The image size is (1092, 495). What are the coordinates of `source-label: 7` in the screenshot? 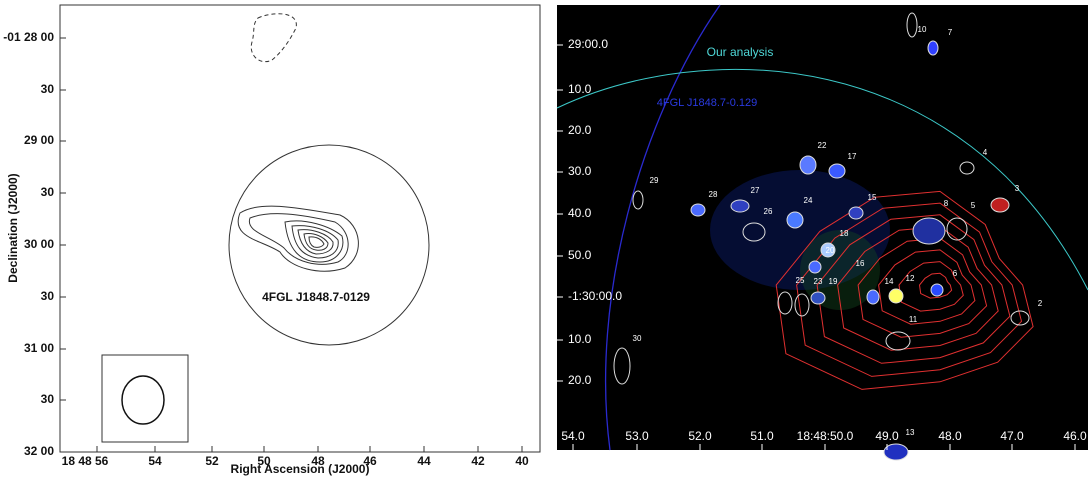 It's located at (950, 32).